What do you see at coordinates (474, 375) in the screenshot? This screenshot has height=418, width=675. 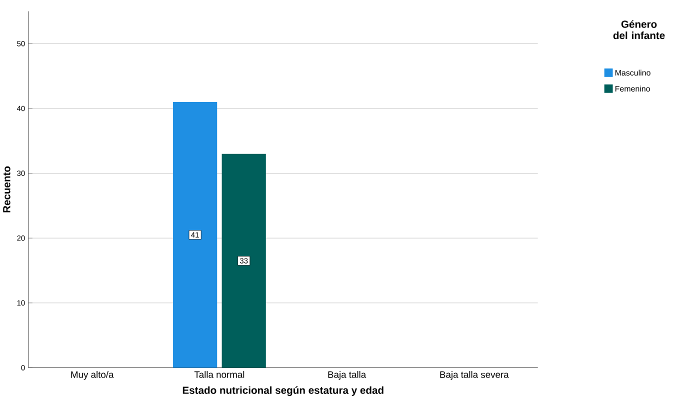 I see `x-tick-label: Baja talla severa` at bounding box center [474, 375].